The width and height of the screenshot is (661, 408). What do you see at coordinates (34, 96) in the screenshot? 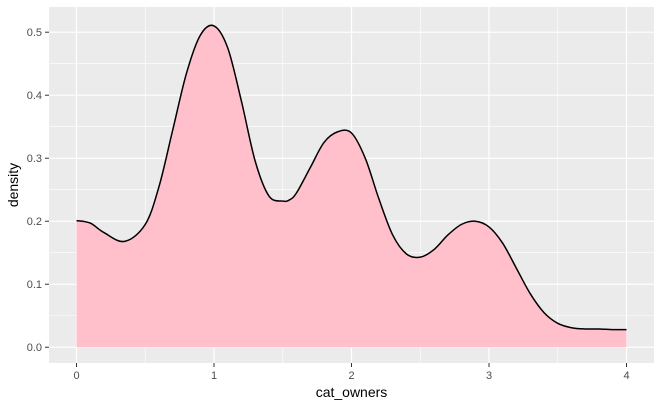
I see `y-tick-label: 0.4` at bounding box center [34, 96].